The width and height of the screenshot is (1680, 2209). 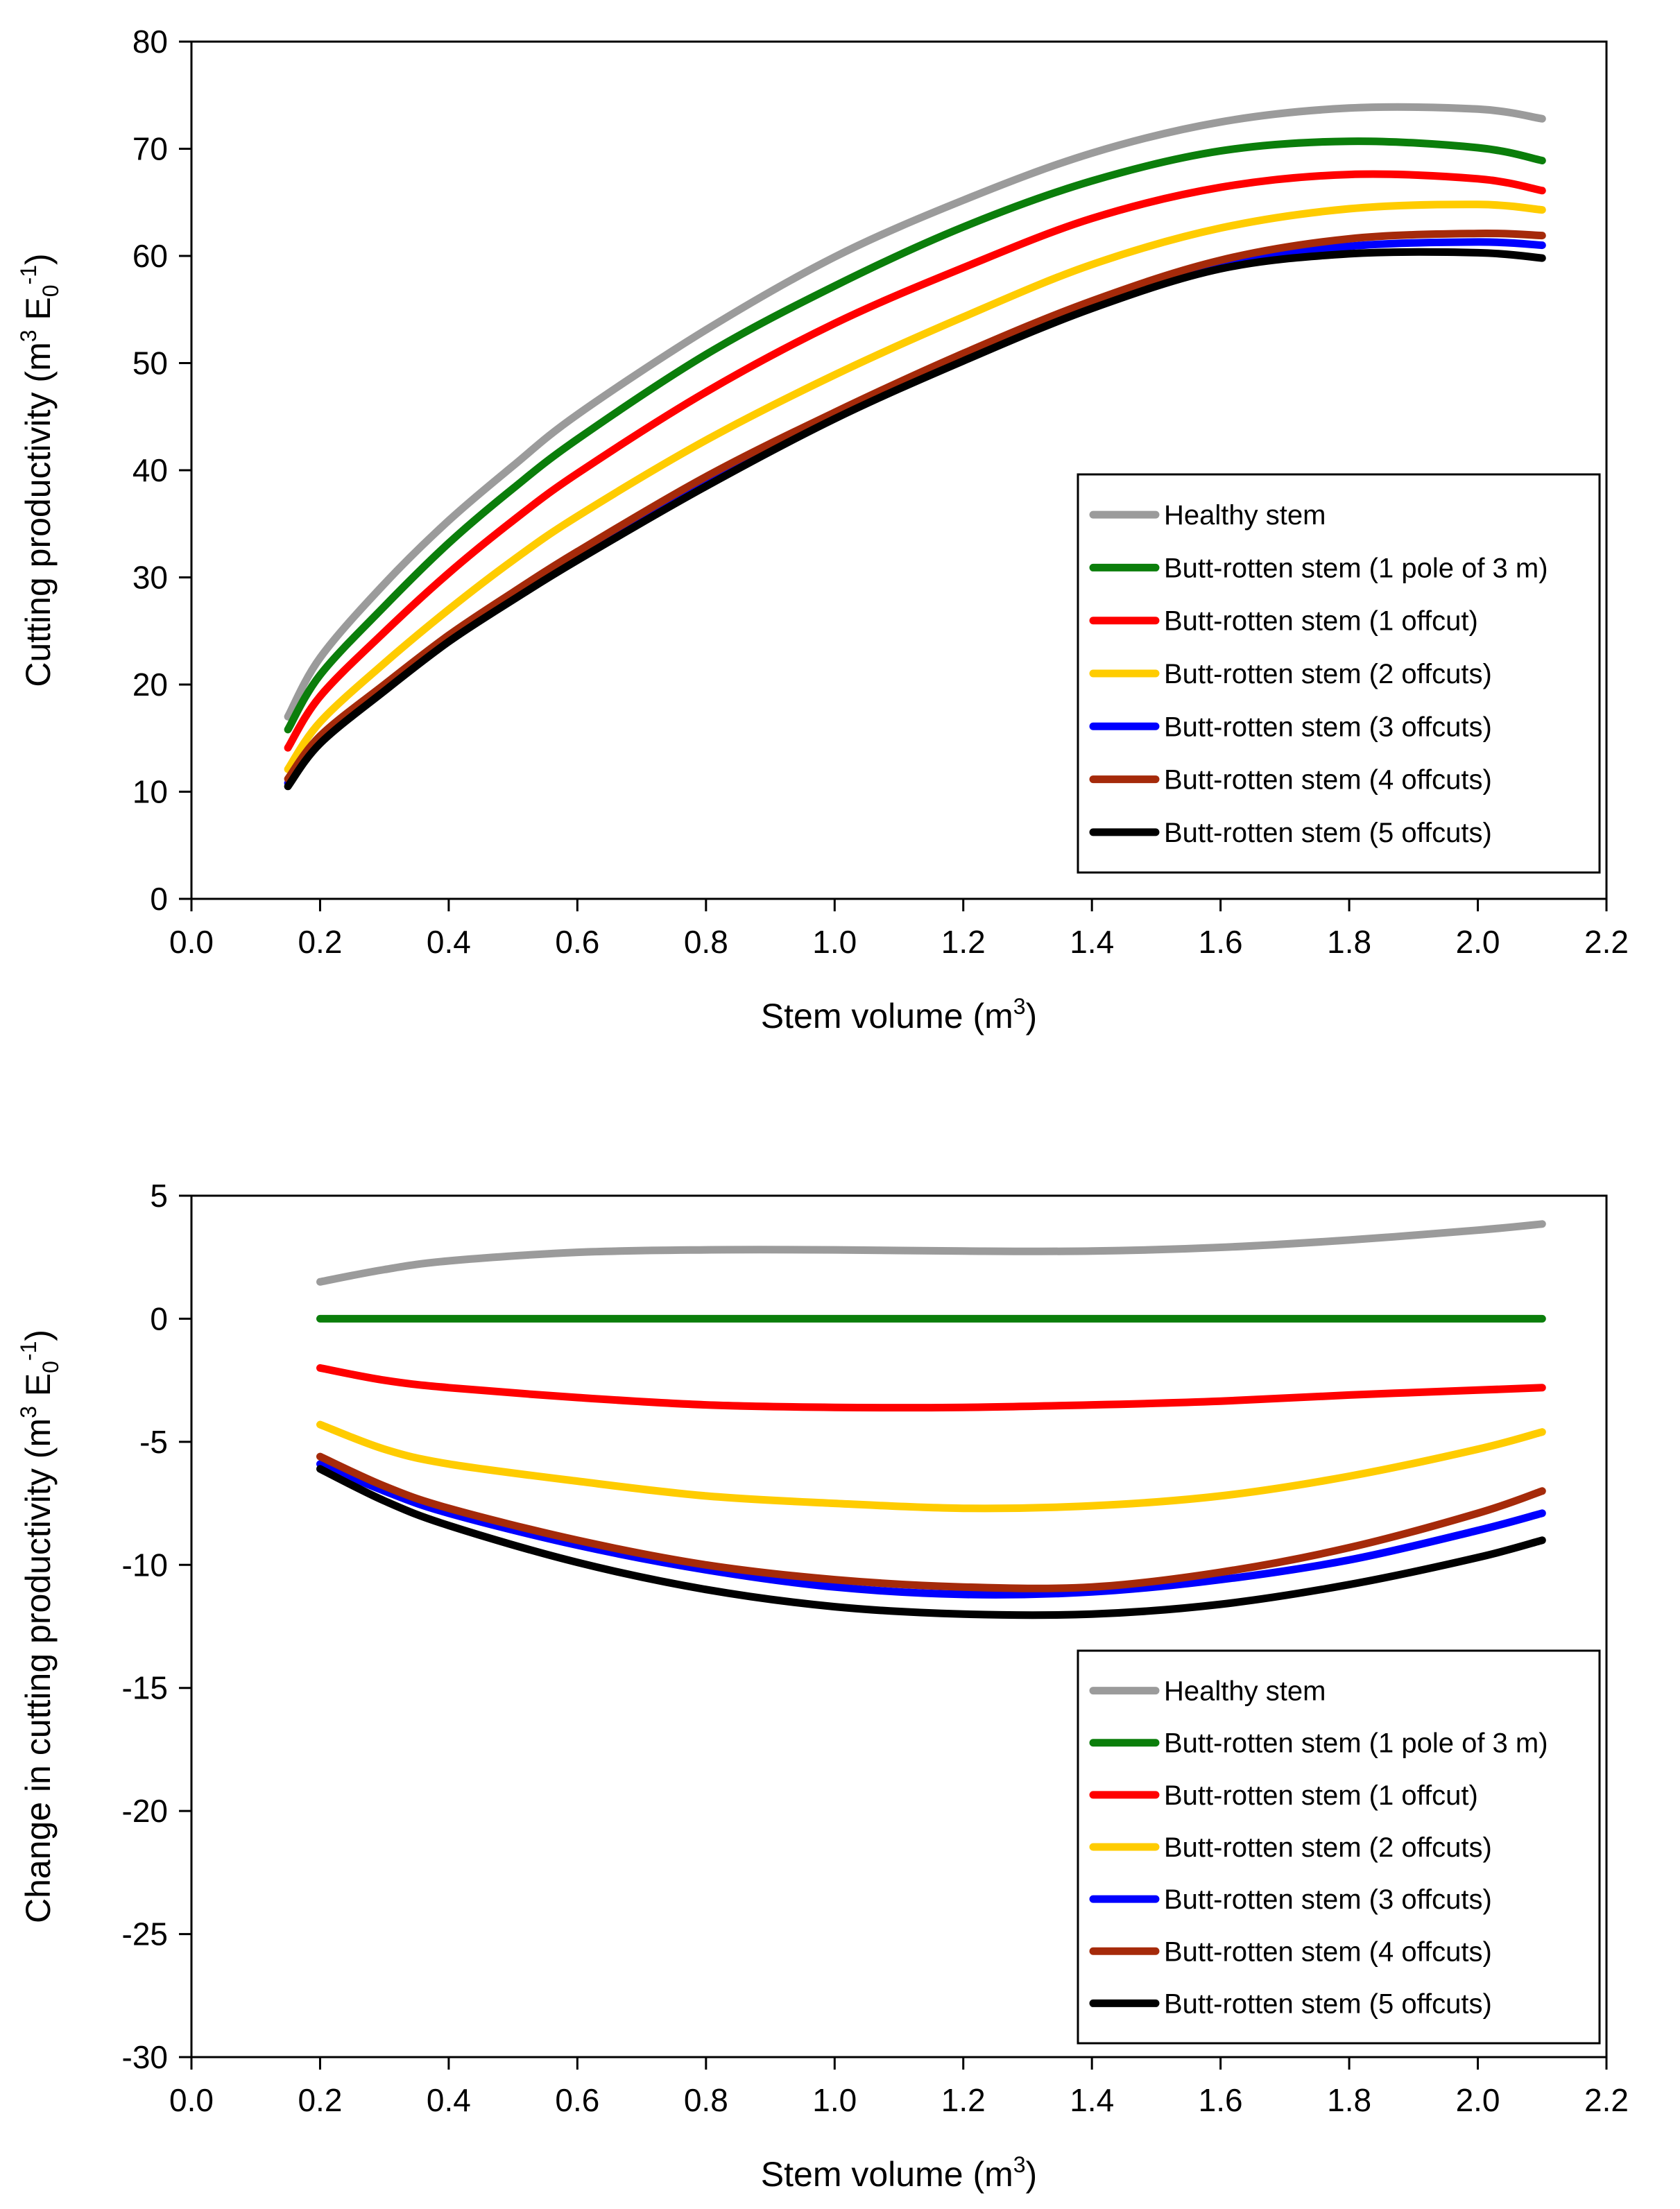 I want to click on y-tick-label: 10, so click(x=150, y=792).